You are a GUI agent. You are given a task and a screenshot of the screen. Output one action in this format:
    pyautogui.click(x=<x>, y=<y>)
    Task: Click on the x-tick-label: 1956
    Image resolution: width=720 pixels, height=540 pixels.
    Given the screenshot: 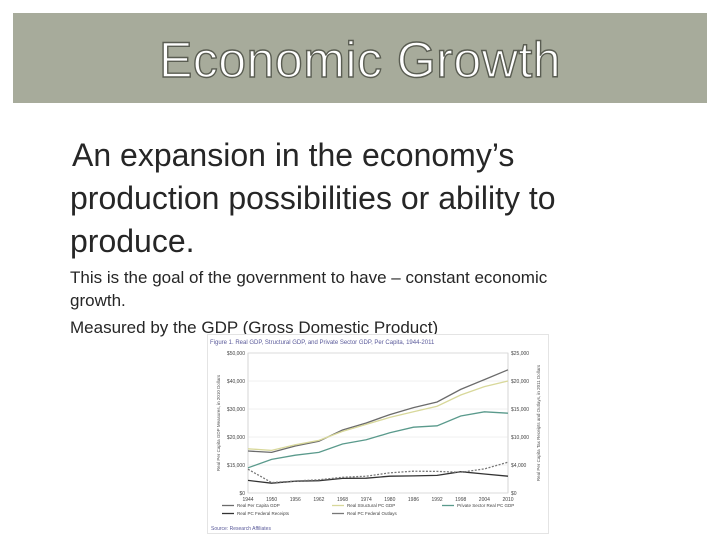 What is the action you would take?
    pyautogui.click(x=295, y=500)
    